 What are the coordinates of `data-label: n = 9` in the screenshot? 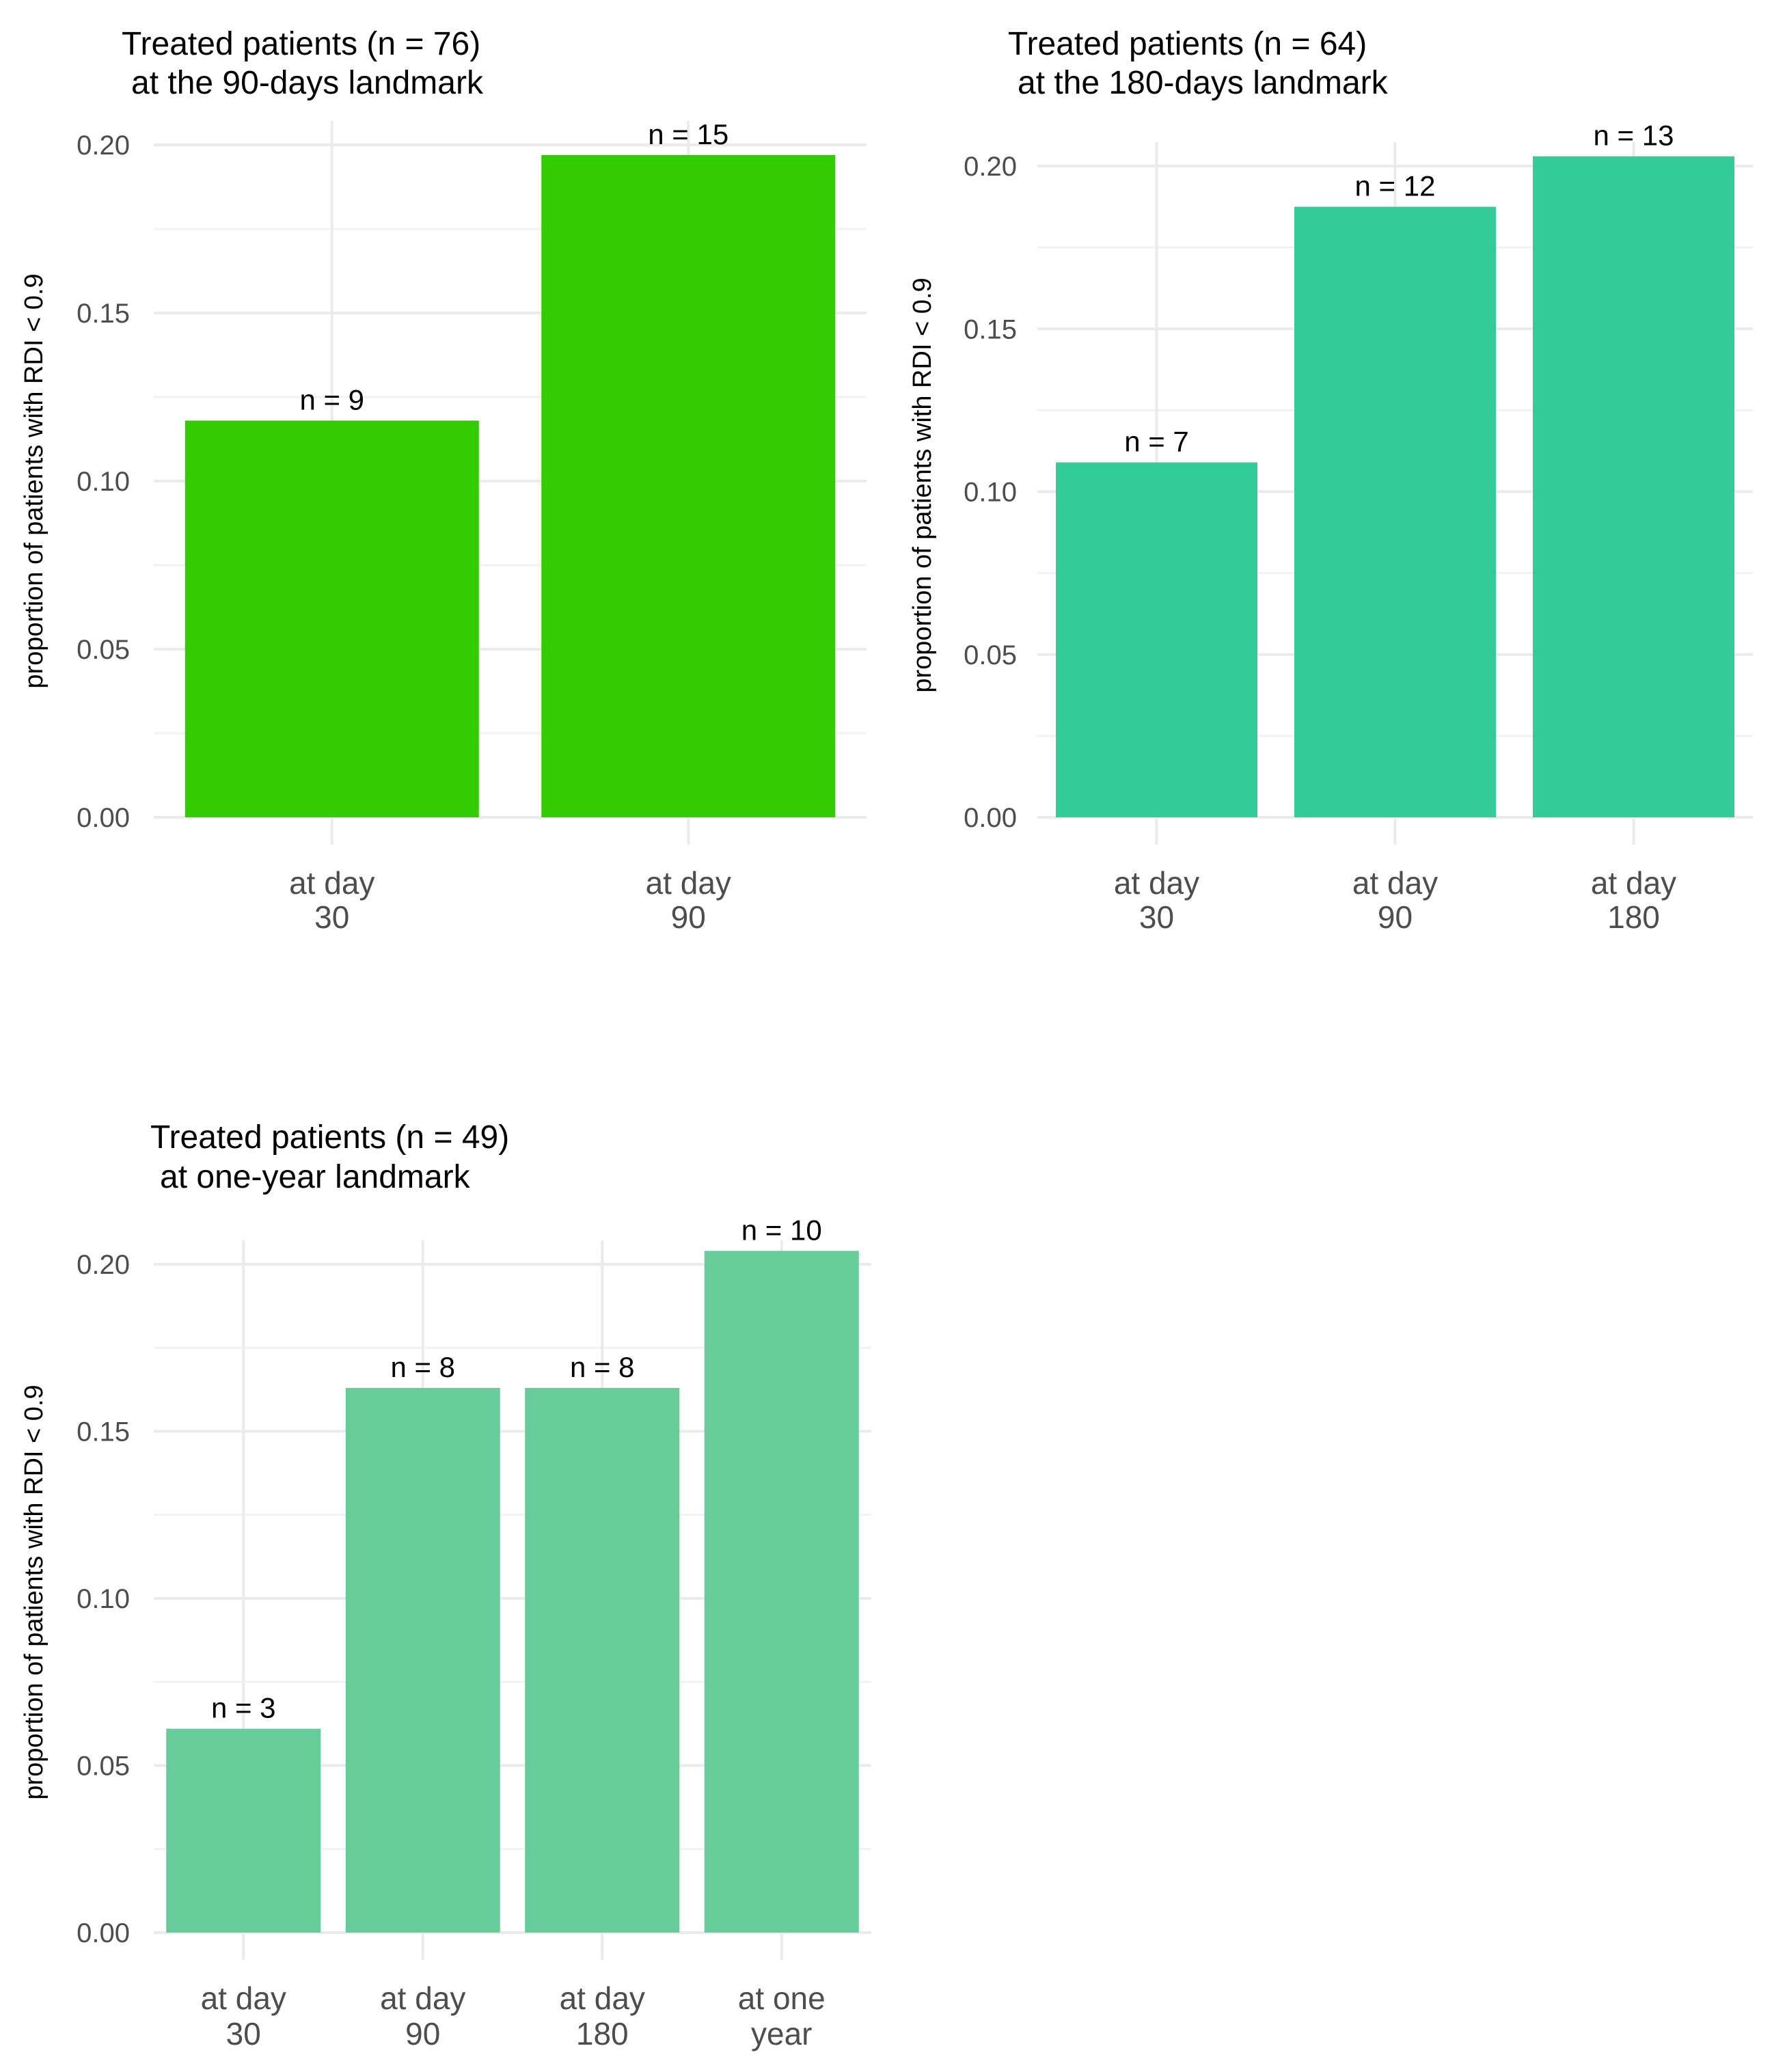 It's located at (331, 399).